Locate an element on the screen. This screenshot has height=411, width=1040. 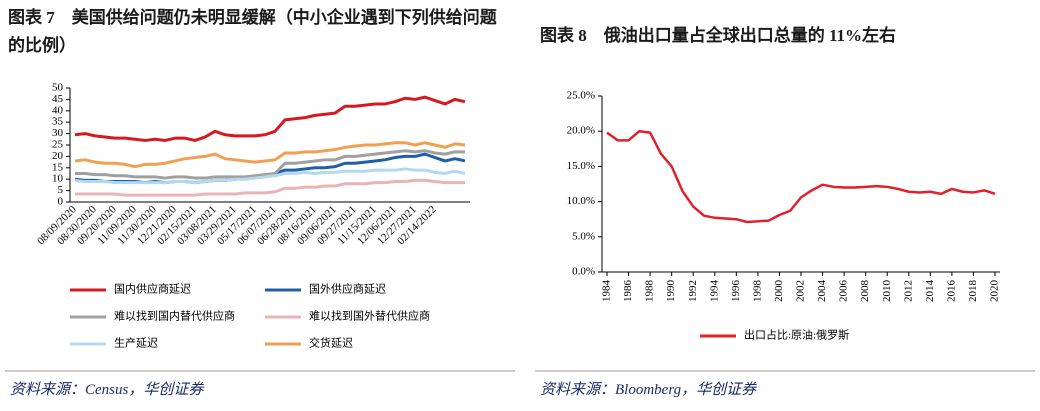
y-tick-label: 20 is located at coordinates (58, 156).